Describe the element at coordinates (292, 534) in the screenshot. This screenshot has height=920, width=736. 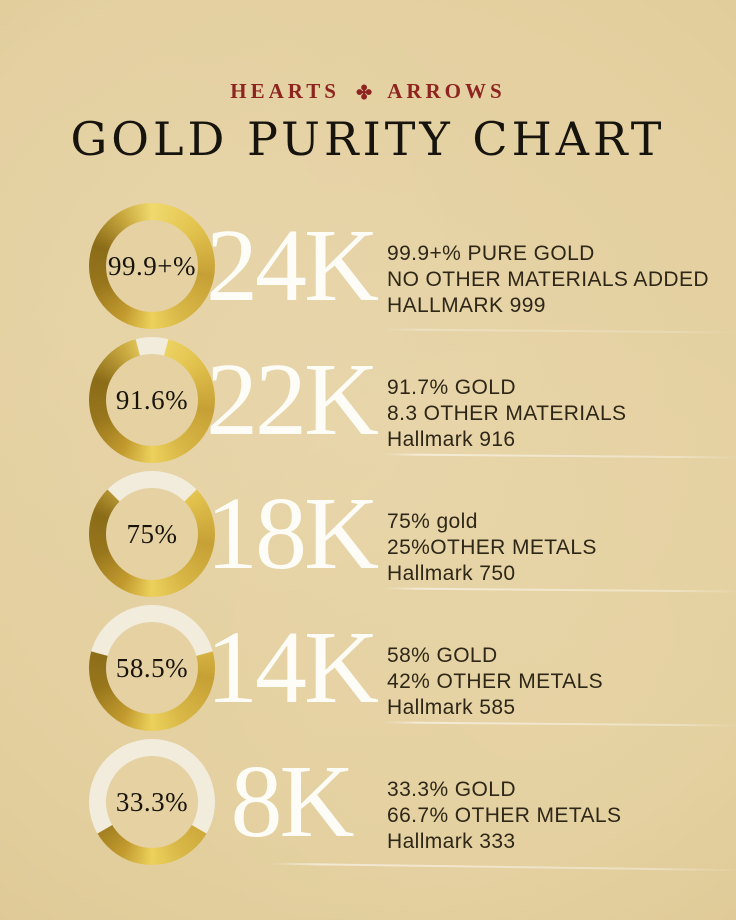
I see `karat-label: 18K` at that location.